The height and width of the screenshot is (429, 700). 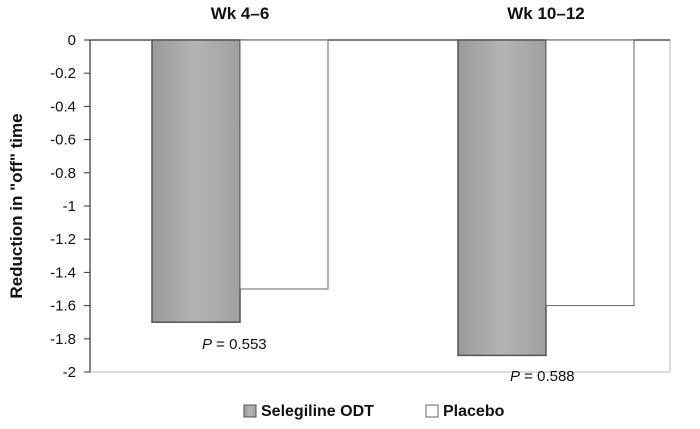 I want to click on y-tick-label: -1.4, so click(x=63, y=272).